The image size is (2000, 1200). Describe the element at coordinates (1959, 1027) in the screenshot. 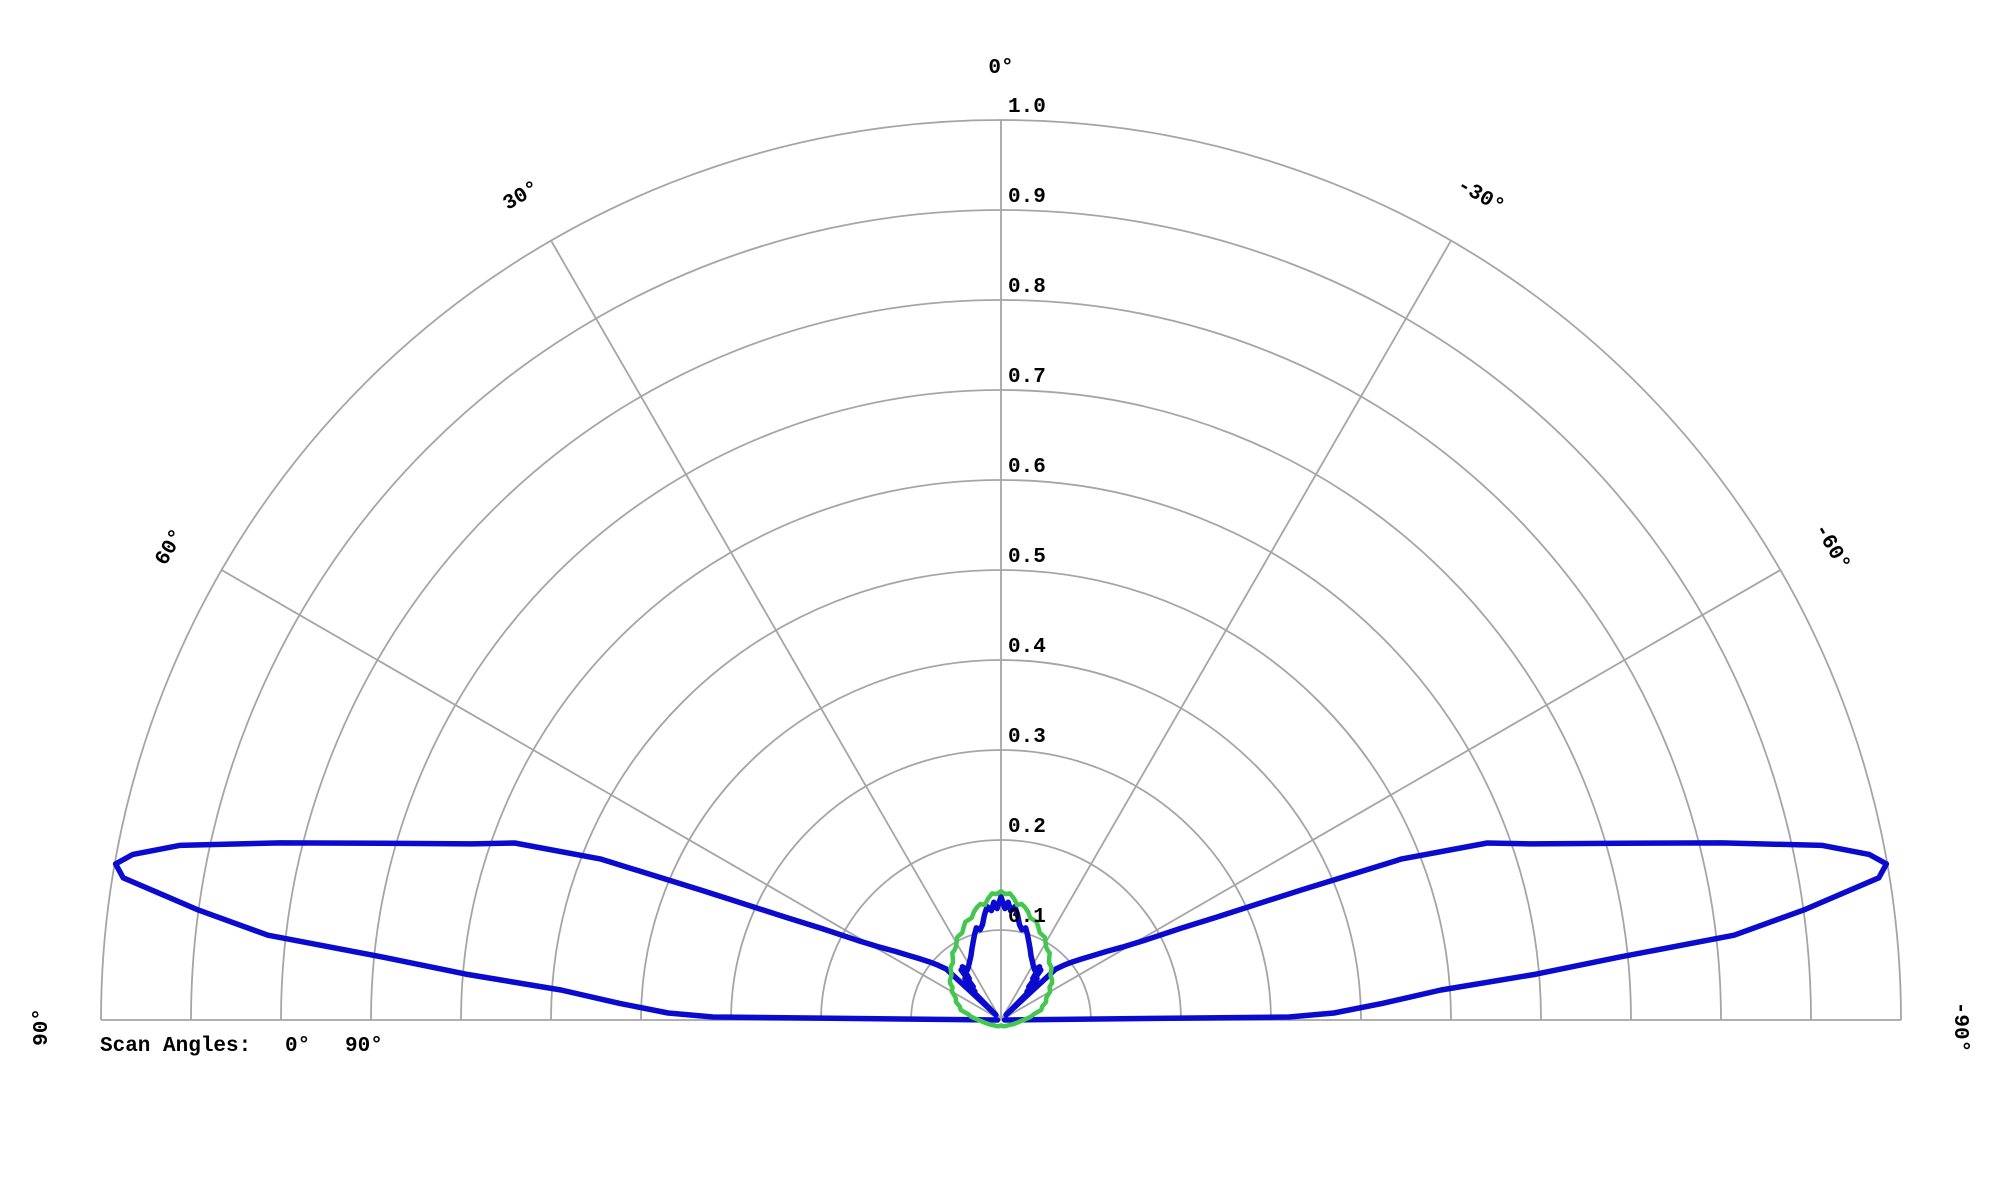

I see `angle-tick-label: -90°` at that location.